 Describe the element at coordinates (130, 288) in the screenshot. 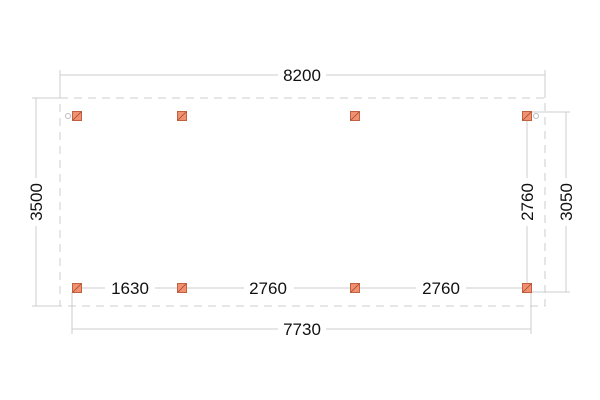

I see `span-label: 1630` at that location.